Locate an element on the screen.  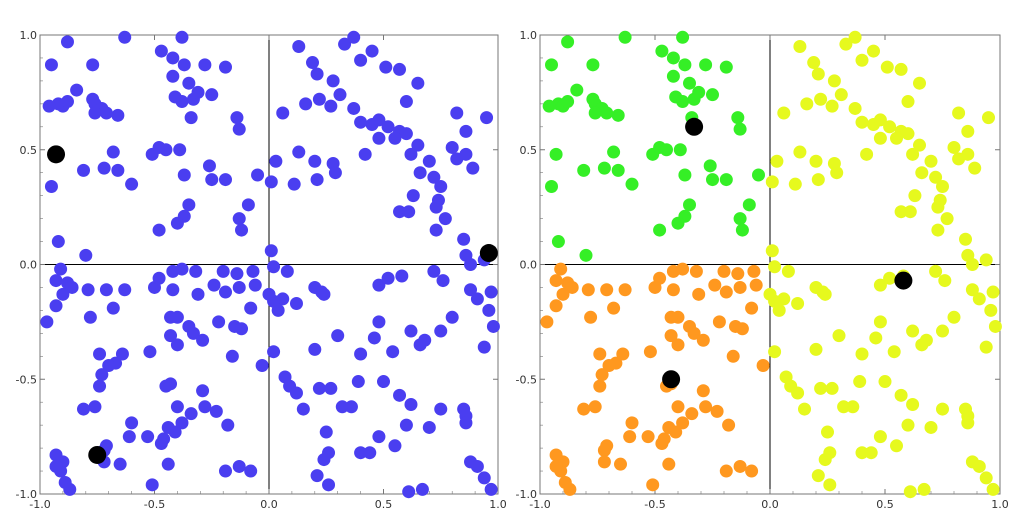
centroid-point is located at coordinates (488, 253).